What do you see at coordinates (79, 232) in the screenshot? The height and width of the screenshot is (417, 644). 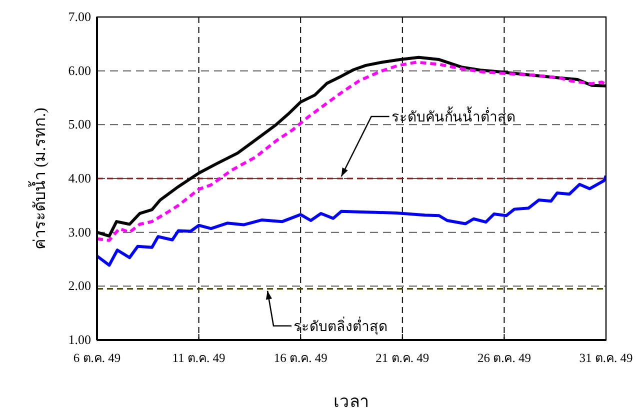 I see `y-tick-label: 3.00` at bounding box center [79, 232].